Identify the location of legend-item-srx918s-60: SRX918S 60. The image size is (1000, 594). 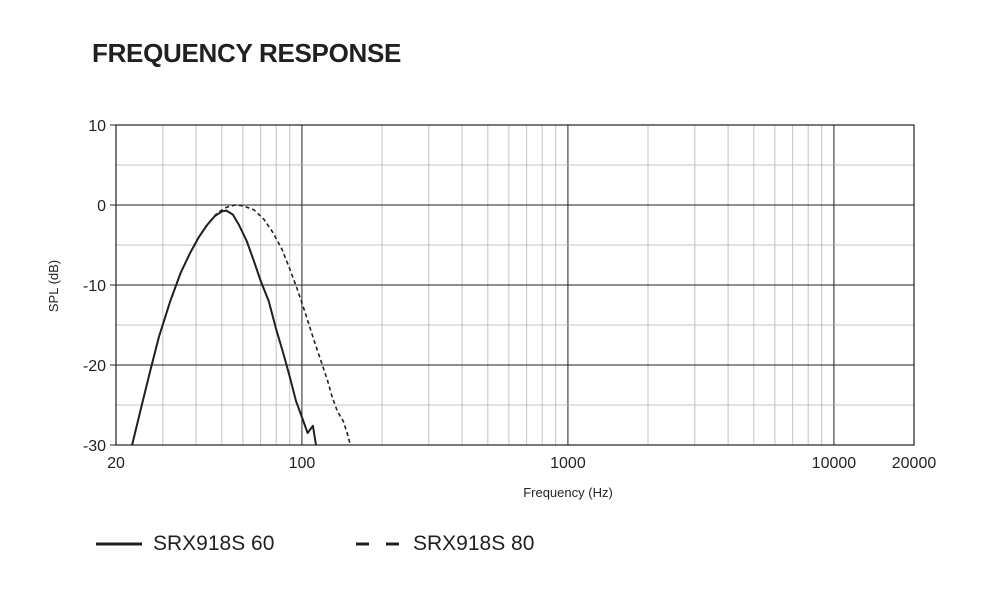
(184, 544).